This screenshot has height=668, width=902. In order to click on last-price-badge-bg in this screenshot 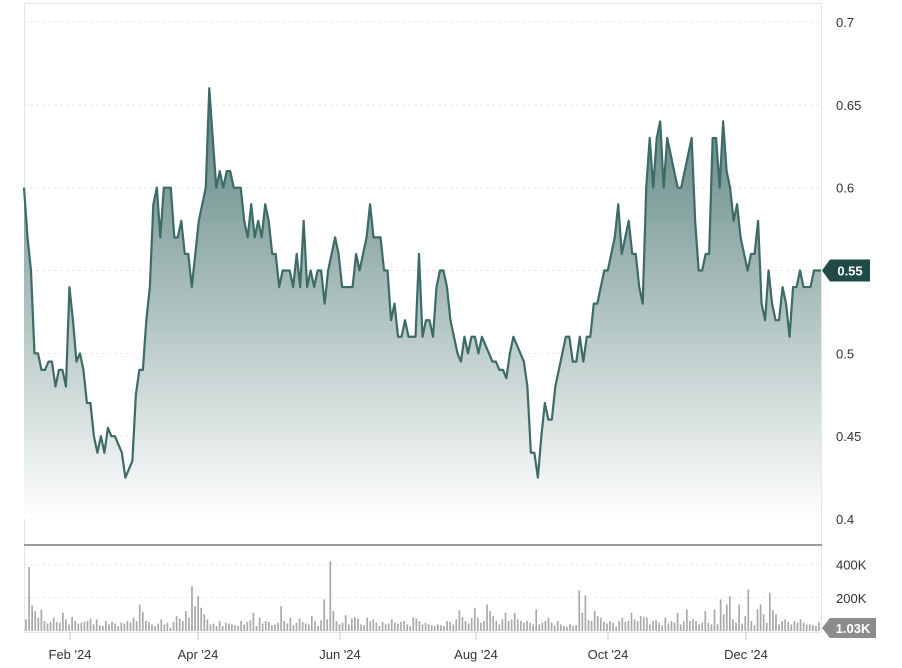, I will do `click(846, 270)`.